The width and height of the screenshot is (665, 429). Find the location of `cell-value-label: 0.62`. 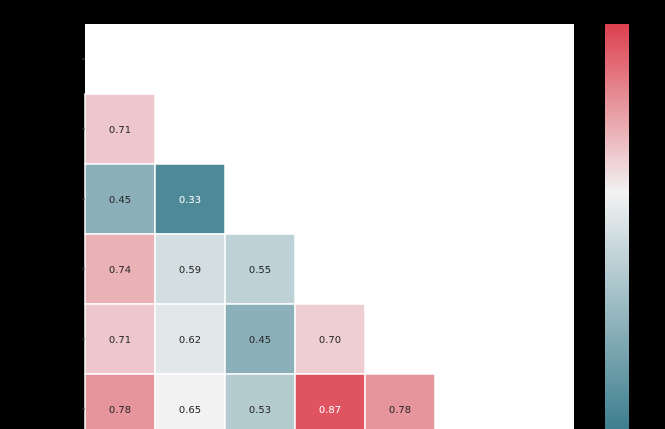

cell-value-label: 0.62 is located at coordinates (190, 340).